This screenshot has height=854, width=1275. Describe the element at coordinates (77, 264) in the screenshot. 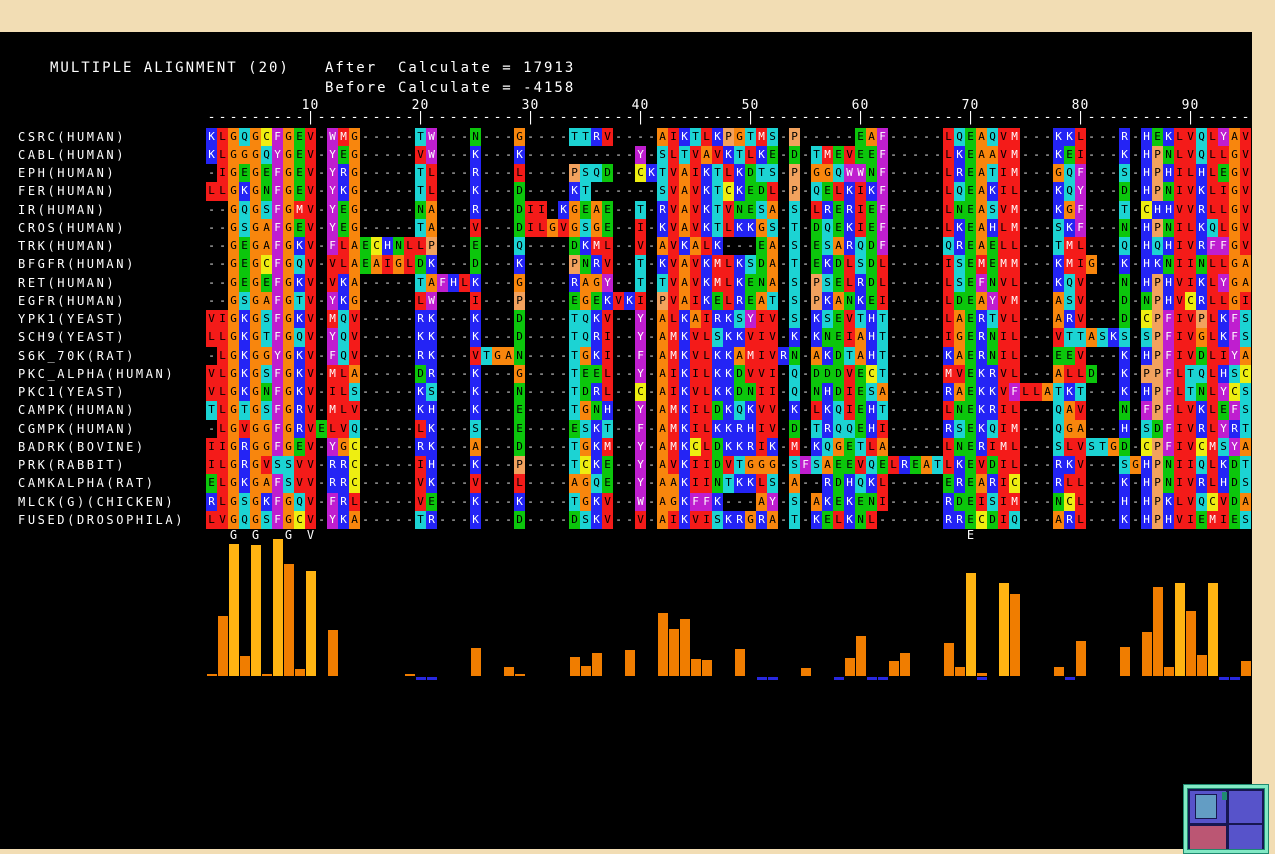

I see `sequence-label: BFGFR(HUMAN)` at that location.